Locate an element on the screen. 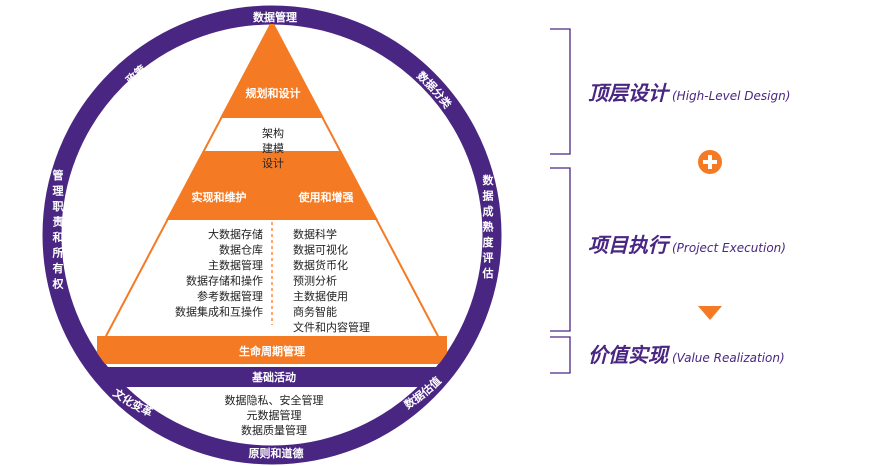  bracket-high-level is located at coordinates (560, 91).